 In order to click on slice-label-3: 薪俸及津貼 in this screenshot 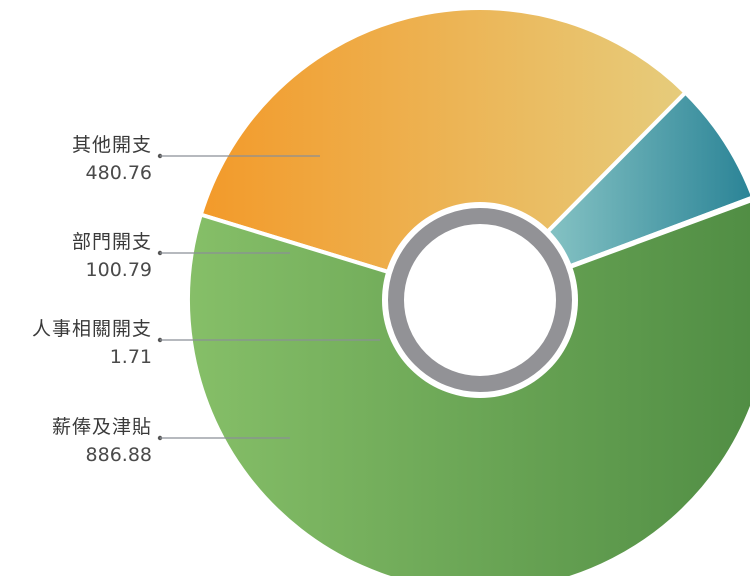, I will do `click(101, 427)`.